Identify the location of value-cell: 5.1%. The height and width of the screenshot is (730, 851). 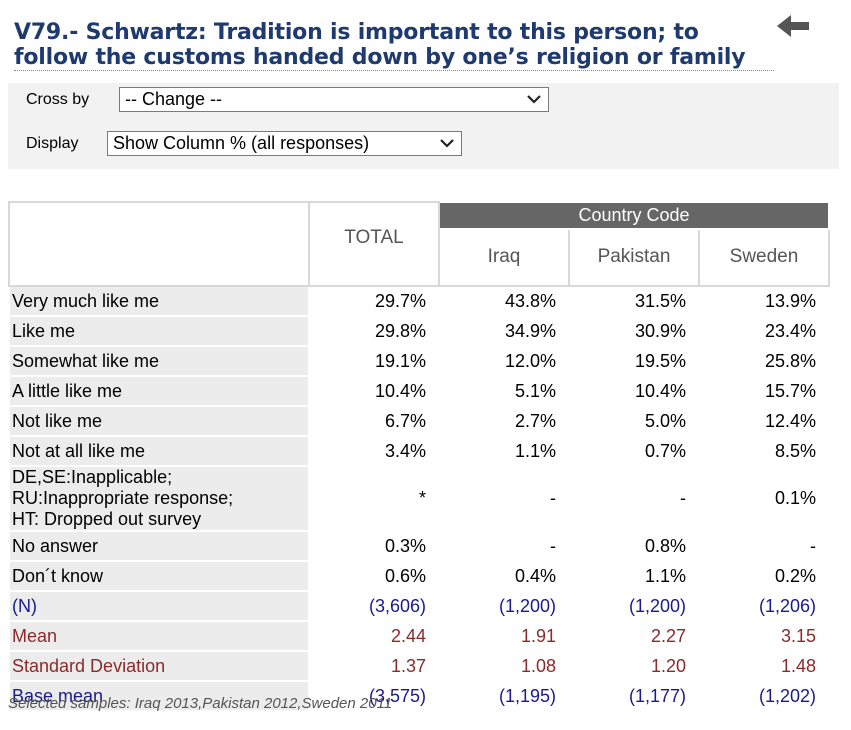
(504, 391).